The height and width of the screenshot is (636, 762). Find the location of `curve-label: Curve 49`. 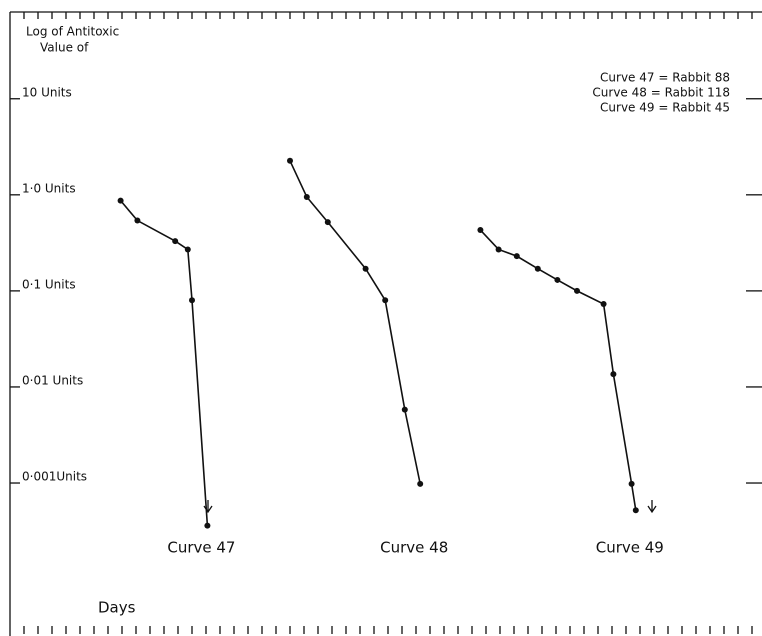

curve-label: Curve 49 is located at coordinates (630, 548).